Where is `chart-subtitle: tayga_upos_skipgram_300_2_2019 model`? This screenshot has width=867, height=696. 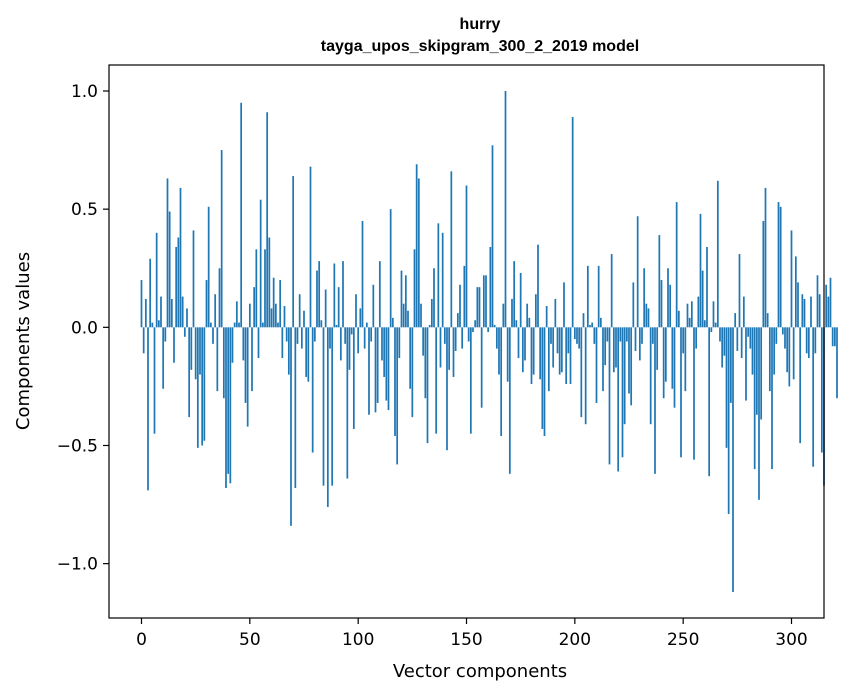 chart-subtitle: tayga_upos_skipgram_300_2_2019 model is located at coordinates (480, 46).